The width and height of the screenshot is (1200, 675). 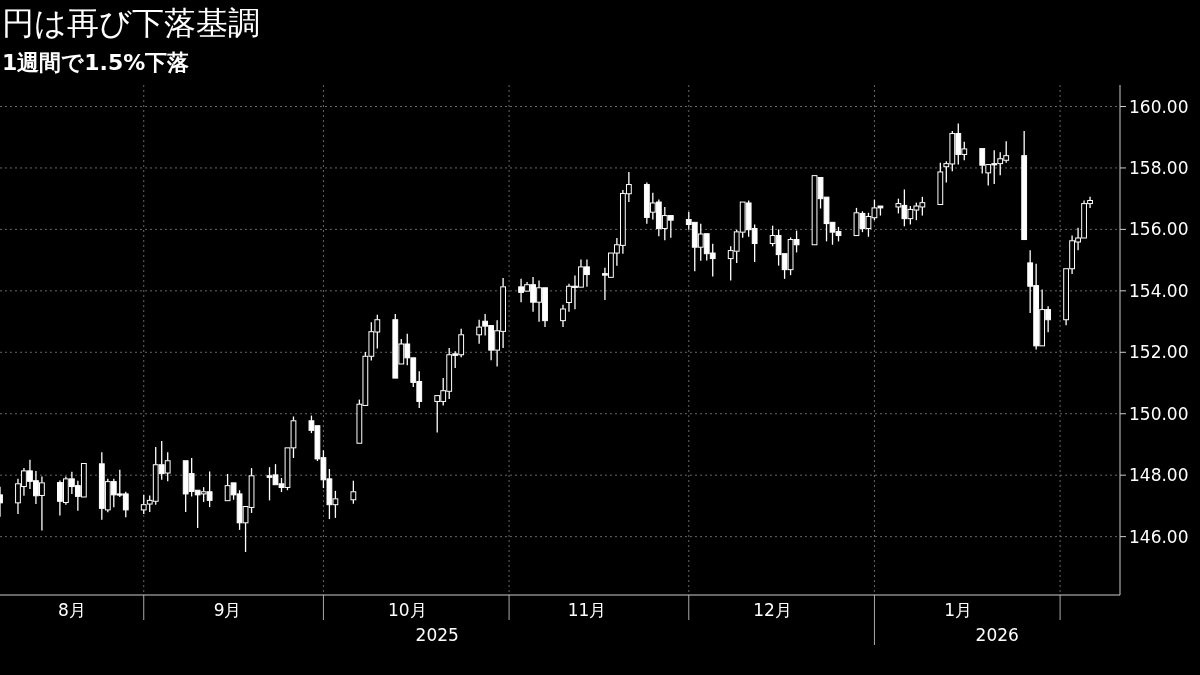 What do you see at coordinates (71, 610) in the screenshot?
I see `x-tick-label: 8月` at bounding box center [71, 610].